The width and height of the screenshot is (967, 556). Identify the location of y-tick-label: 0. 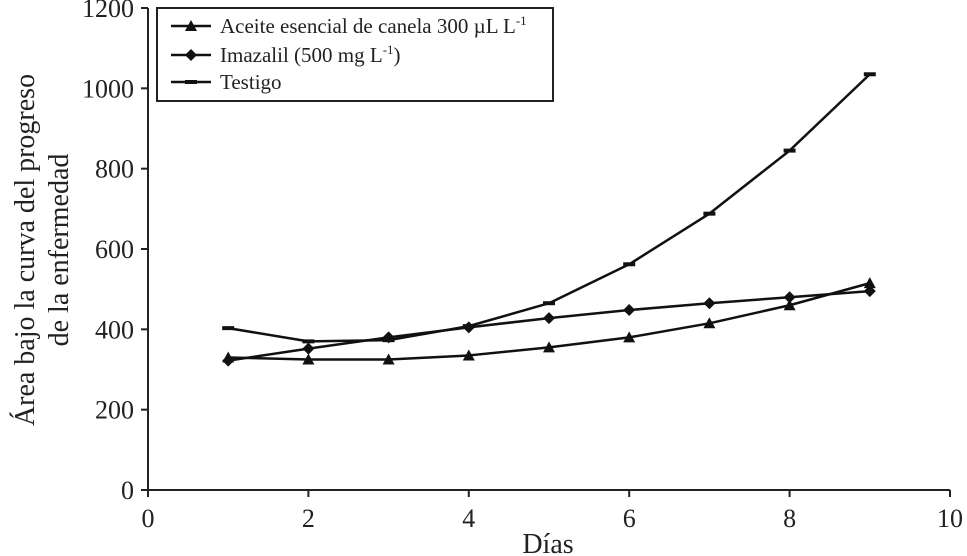
(127, 490).